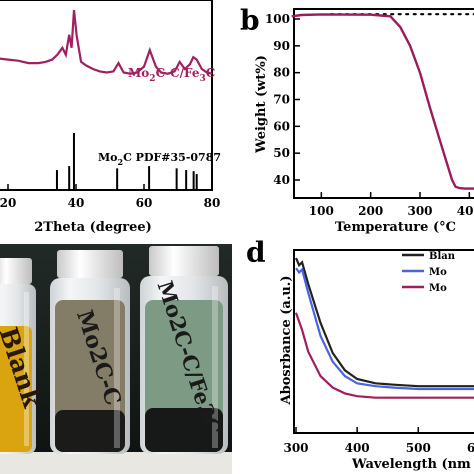 The width and height of the screenshot is (474, 474). Describe the element at coordinates (286, 341) in the screenshot. I see `panel-d-y-axis-label: Abosrbance (a.u.)` at that location.